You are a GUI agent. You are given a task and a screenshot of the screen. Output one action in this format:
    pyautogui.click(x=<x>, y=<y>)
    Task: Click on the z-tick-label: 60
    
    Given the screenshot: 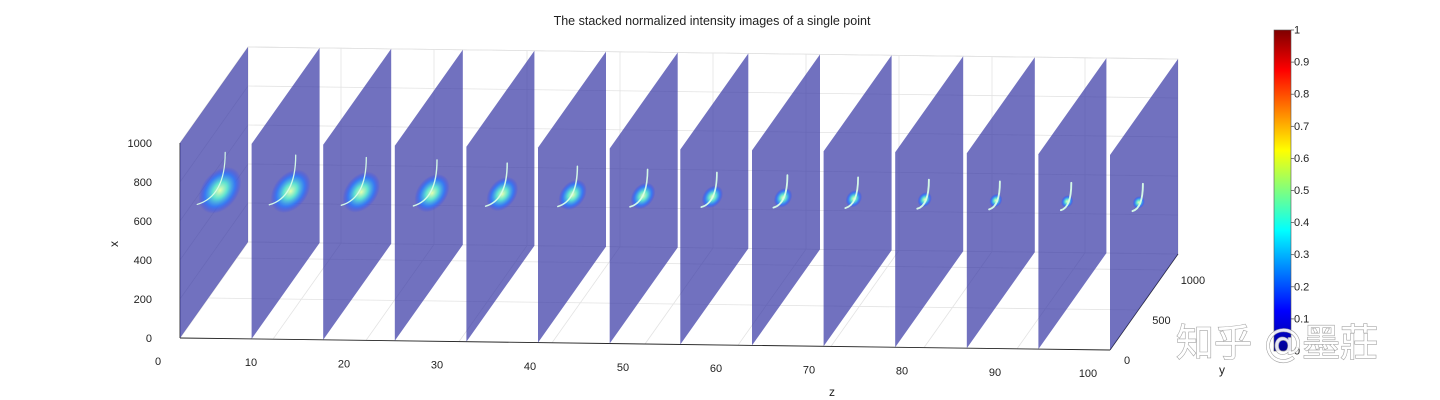 What is the action you would take?
    pyautogui.click(x=716, y=369)
    